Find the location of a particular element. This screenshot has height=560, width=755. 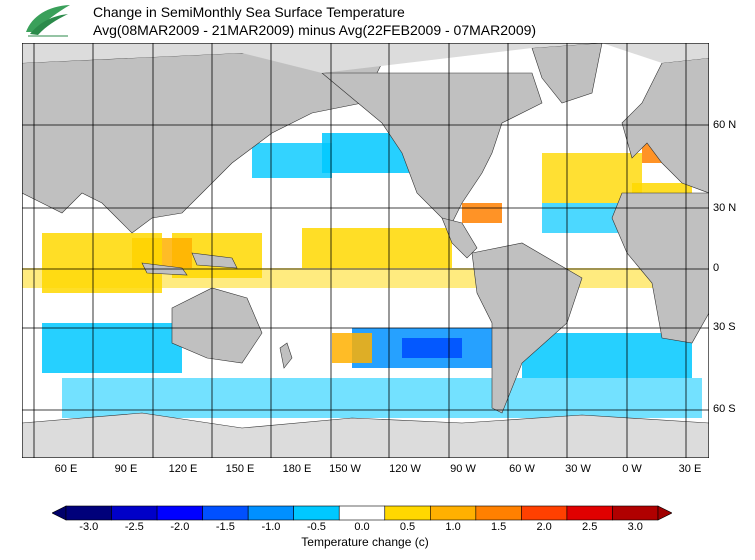

australia-landmass is located at coordinates (217, 325).